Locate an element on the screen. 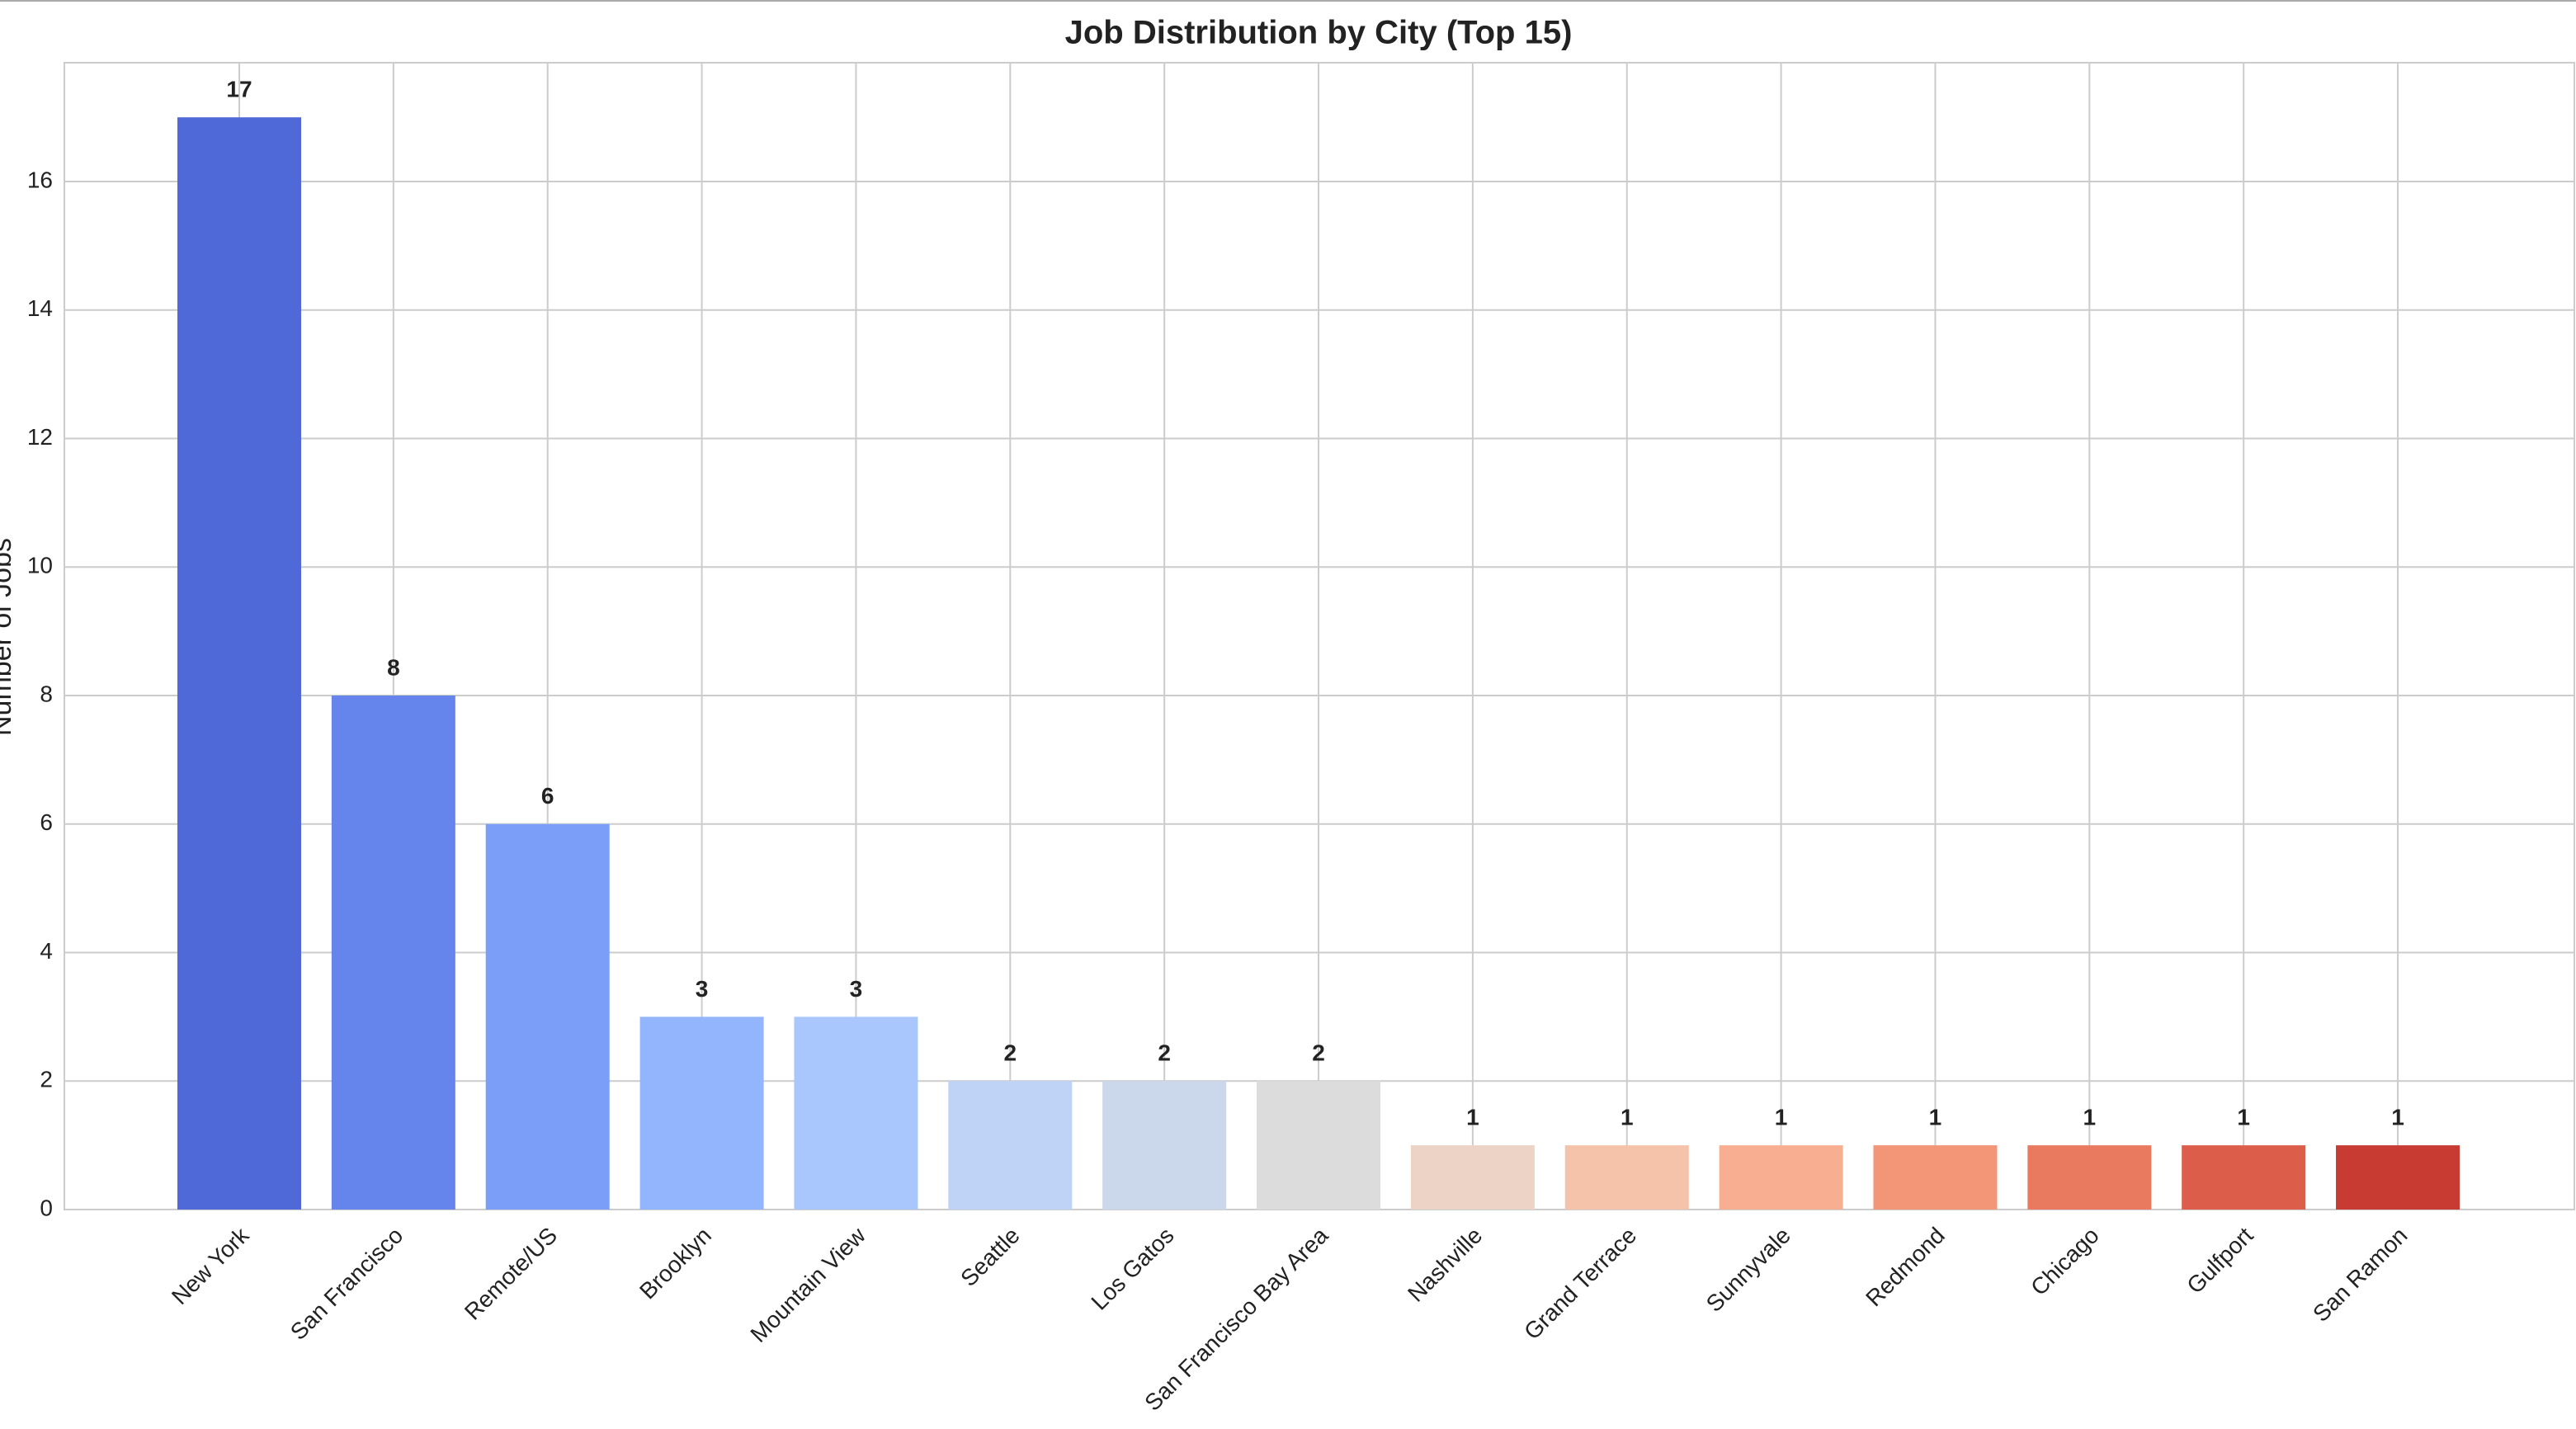 This screenshot has height=1429, width=2576. x-tick-label: New York is located at coordinates (210, 1265).